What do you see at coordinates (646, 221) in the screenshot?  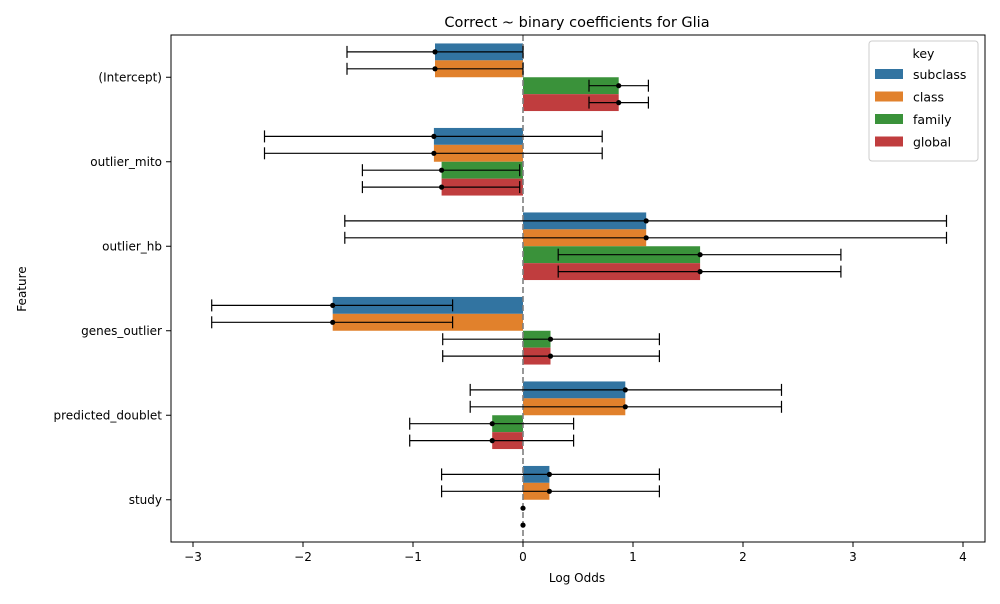 I see `point-subclass-outlier_hb` at bounding box center [646, 221].